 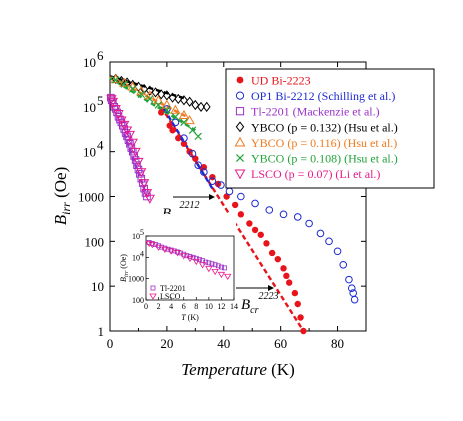 I want to click on inset-y-tick-label: 100, so click(x=138, y=300).